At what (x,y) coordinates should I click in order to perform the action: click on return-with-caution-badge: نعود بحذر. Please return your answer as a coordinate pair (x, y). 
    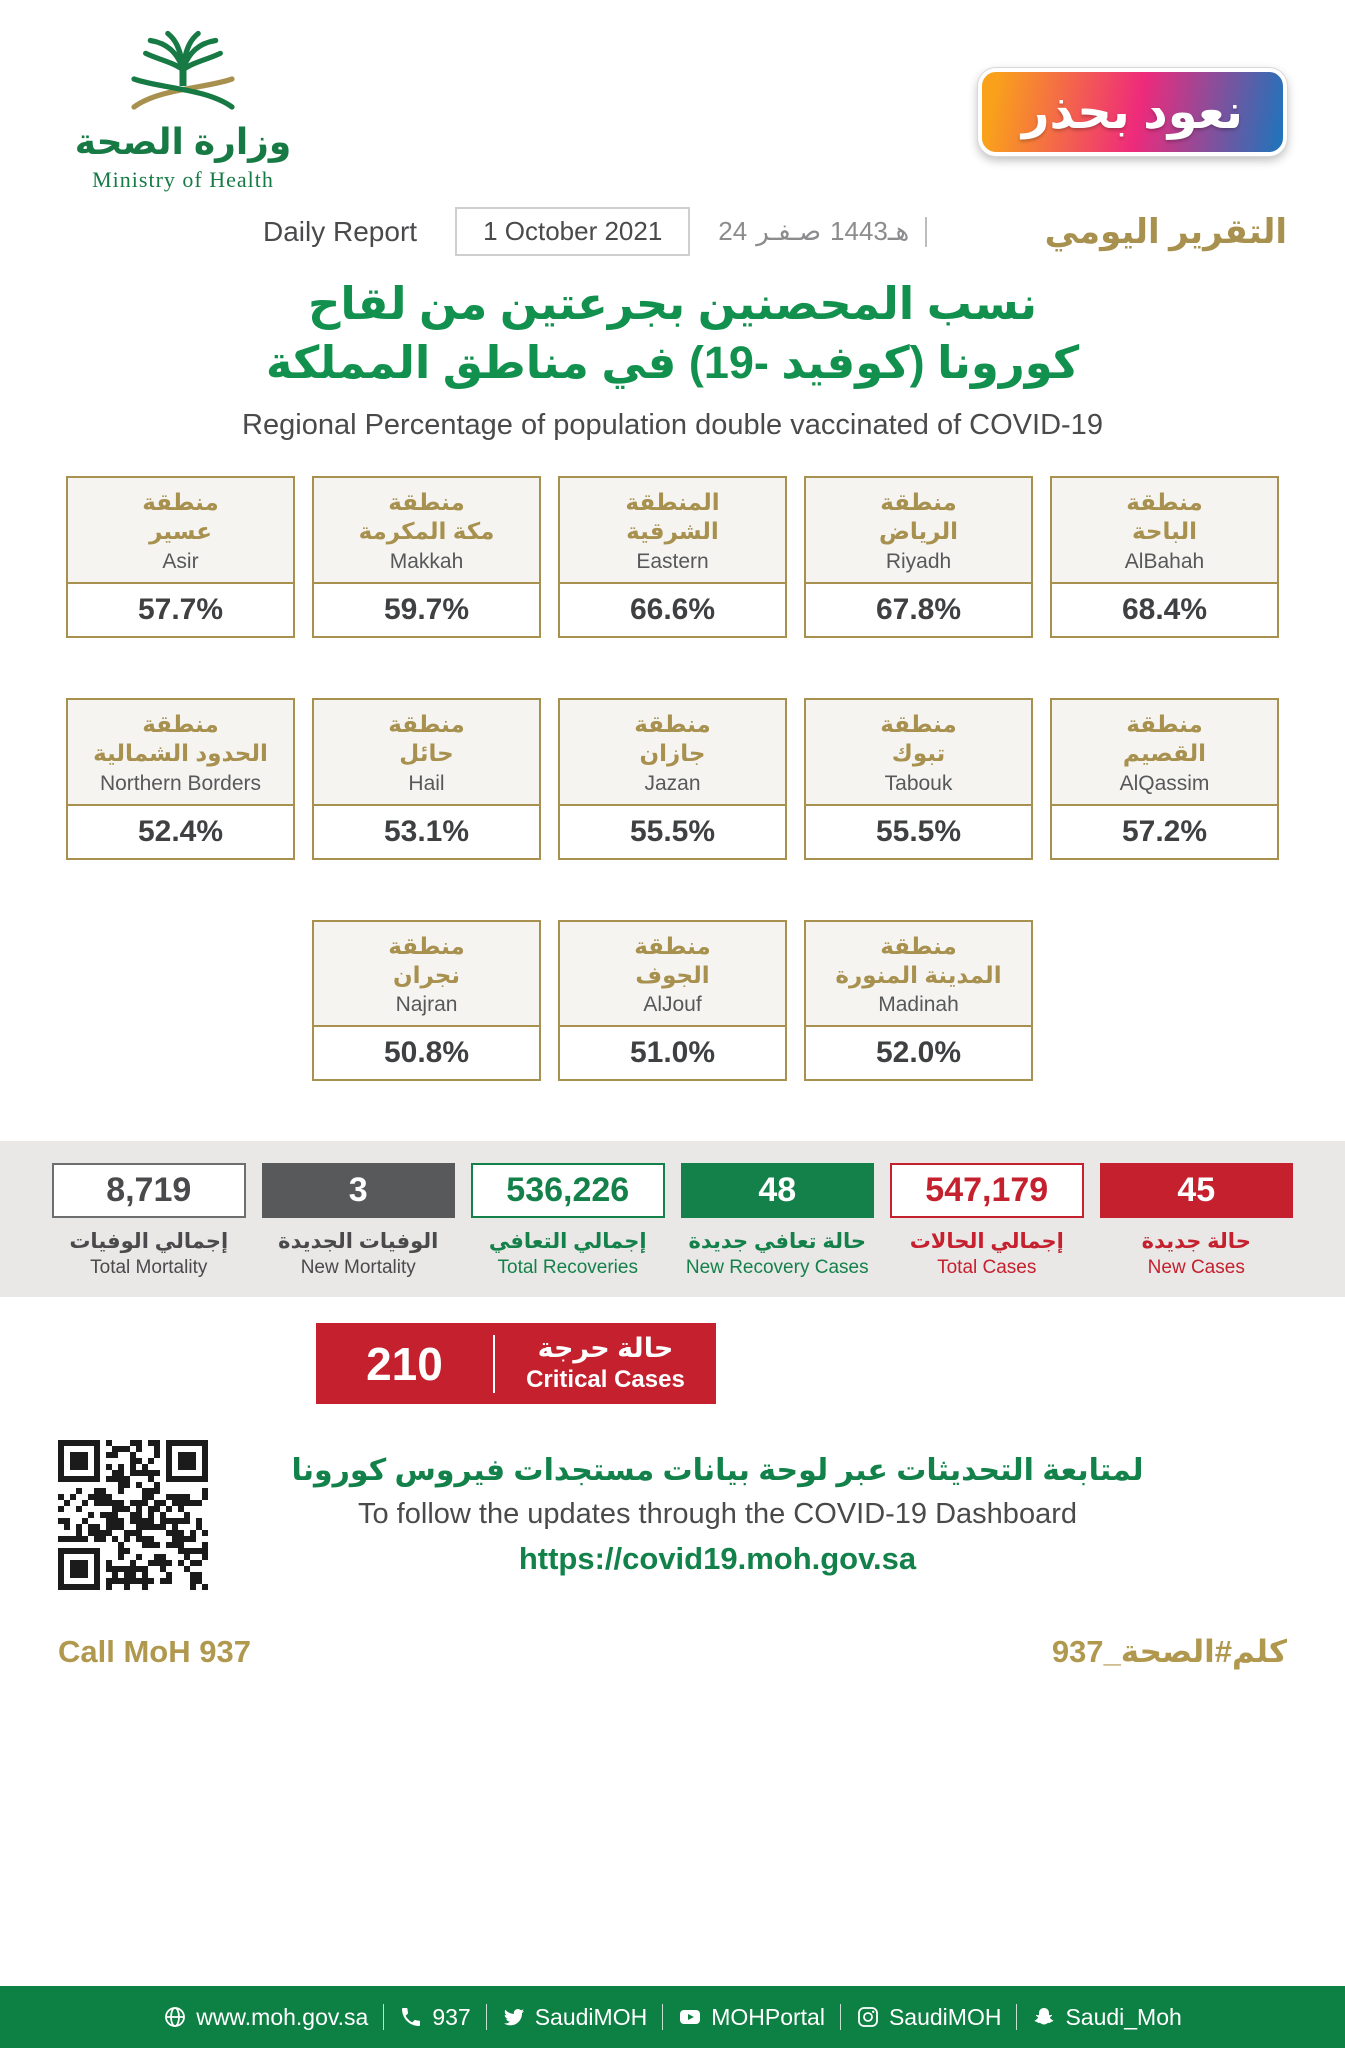
    Looking at the image, I should click on (1132, 112).